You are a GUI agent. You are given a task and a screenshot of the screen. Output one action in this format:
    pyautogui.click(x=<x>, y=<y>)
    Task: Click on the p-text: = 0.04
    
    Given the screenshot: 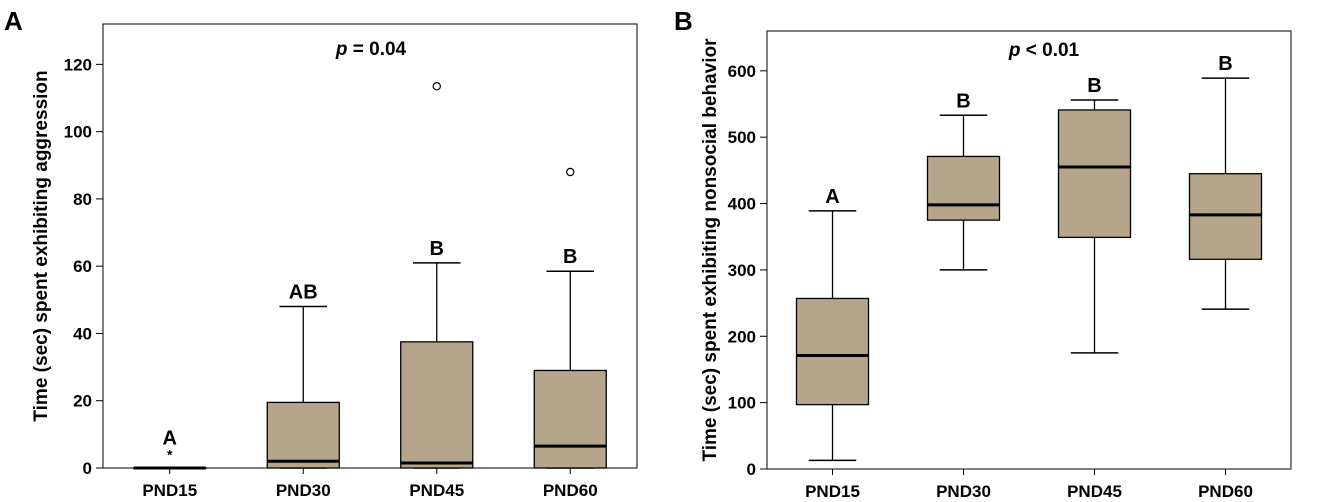 What is the action you would take?
    pyautogui.click(x=376, y=49)
    